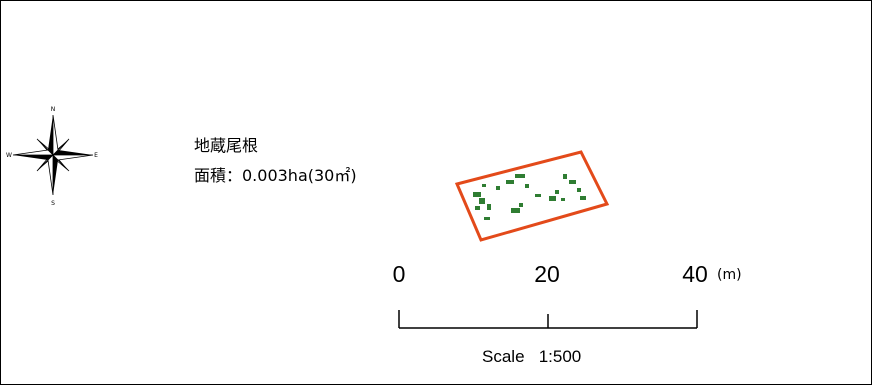 The width and height of the screenshot is (872, 385). I want to click on compass-south-label: S, so click(53, 203).